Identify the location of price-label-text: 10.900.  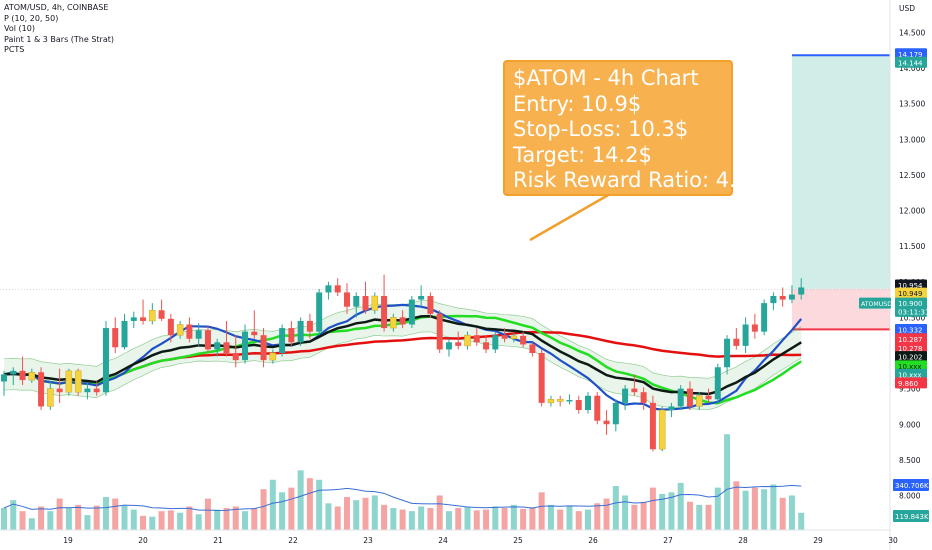
(910, 304).